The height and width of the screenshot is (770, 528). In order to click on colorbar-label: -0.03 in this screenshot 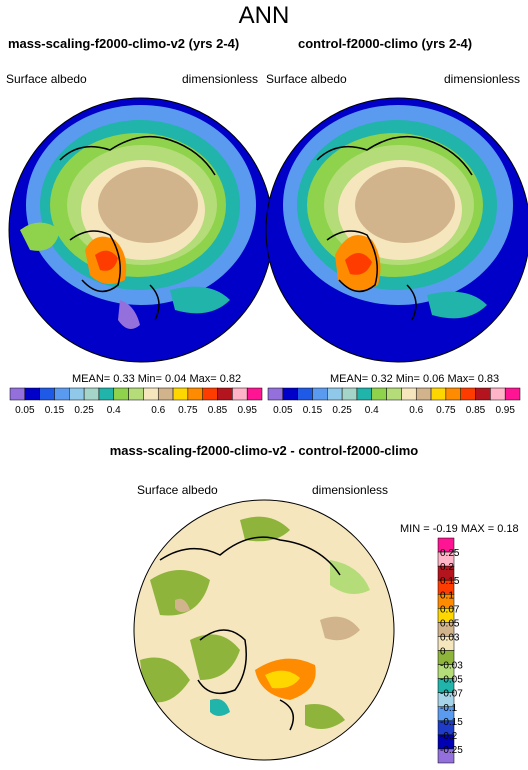, I will do `click(451, 666)`.